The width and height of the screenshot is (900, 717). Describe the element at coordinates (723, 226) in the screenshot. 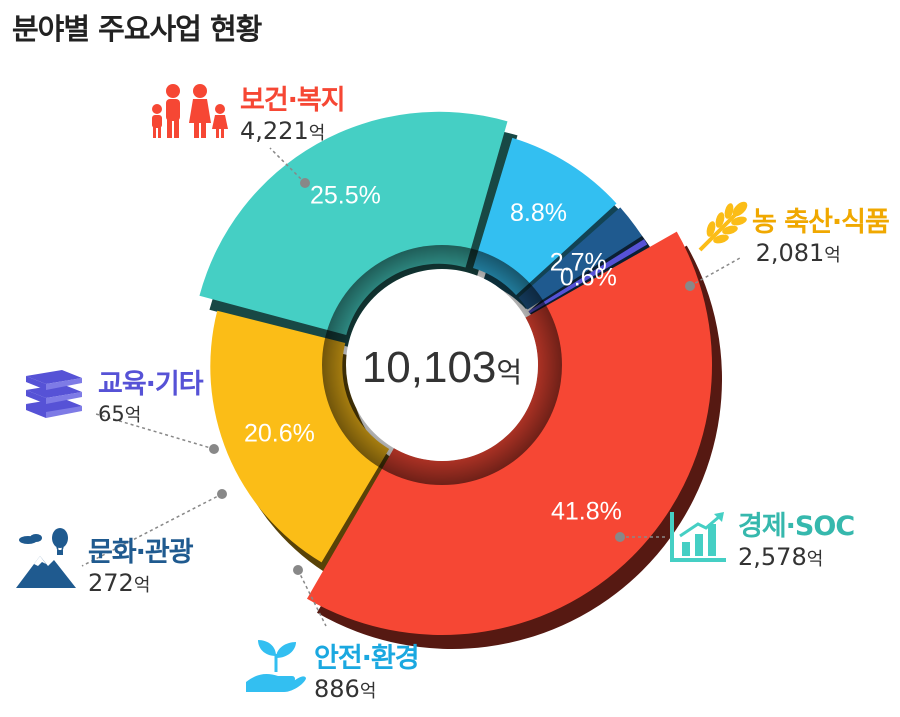

I see `wheat-icon` at that location.